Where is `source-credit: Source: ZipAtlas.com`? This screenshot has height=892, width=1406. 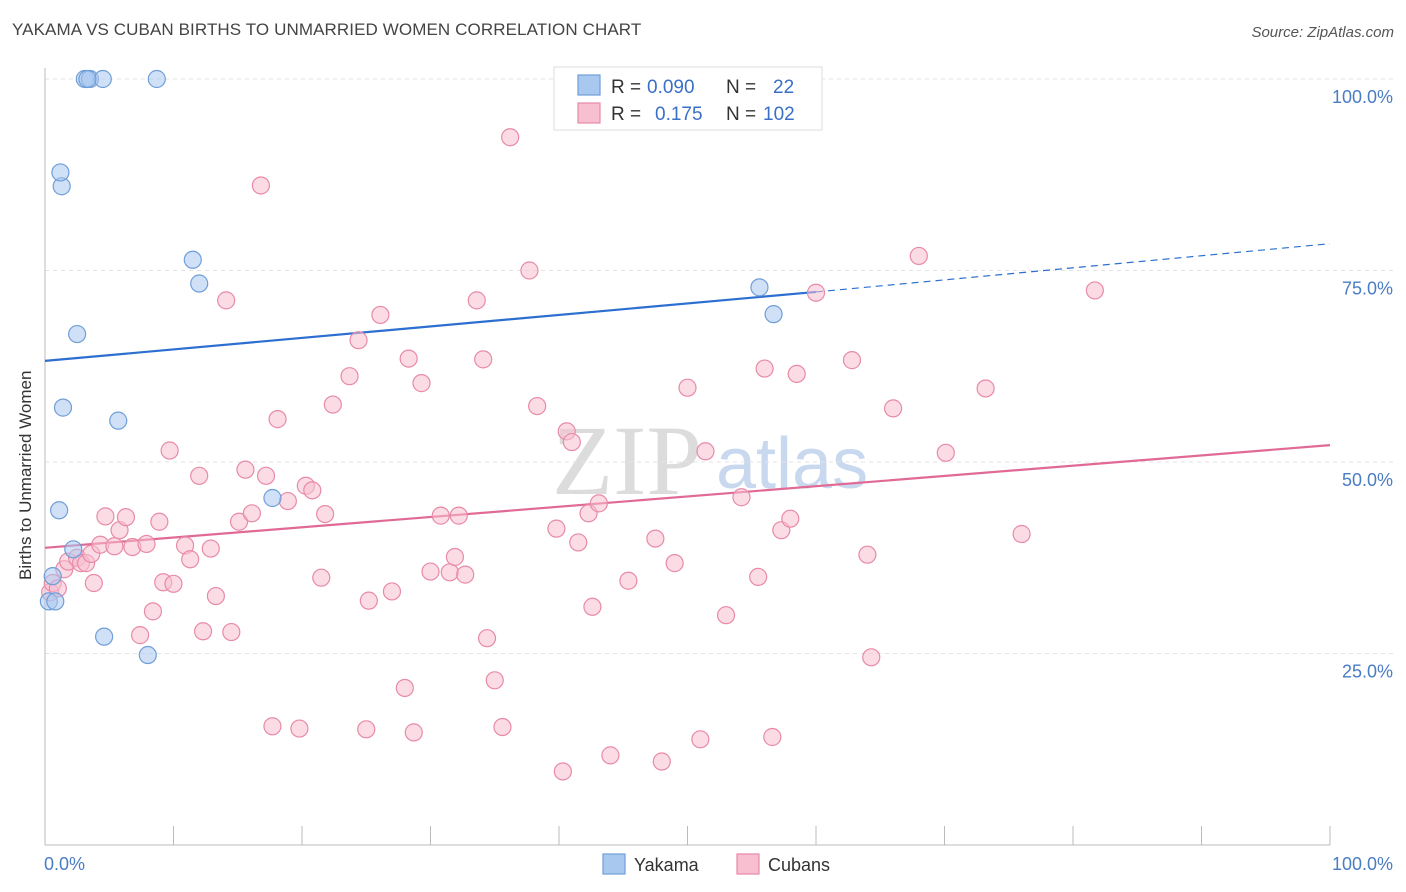 source-credit: Source: ZipAtlas.com is located at coordinates (1322, 32).